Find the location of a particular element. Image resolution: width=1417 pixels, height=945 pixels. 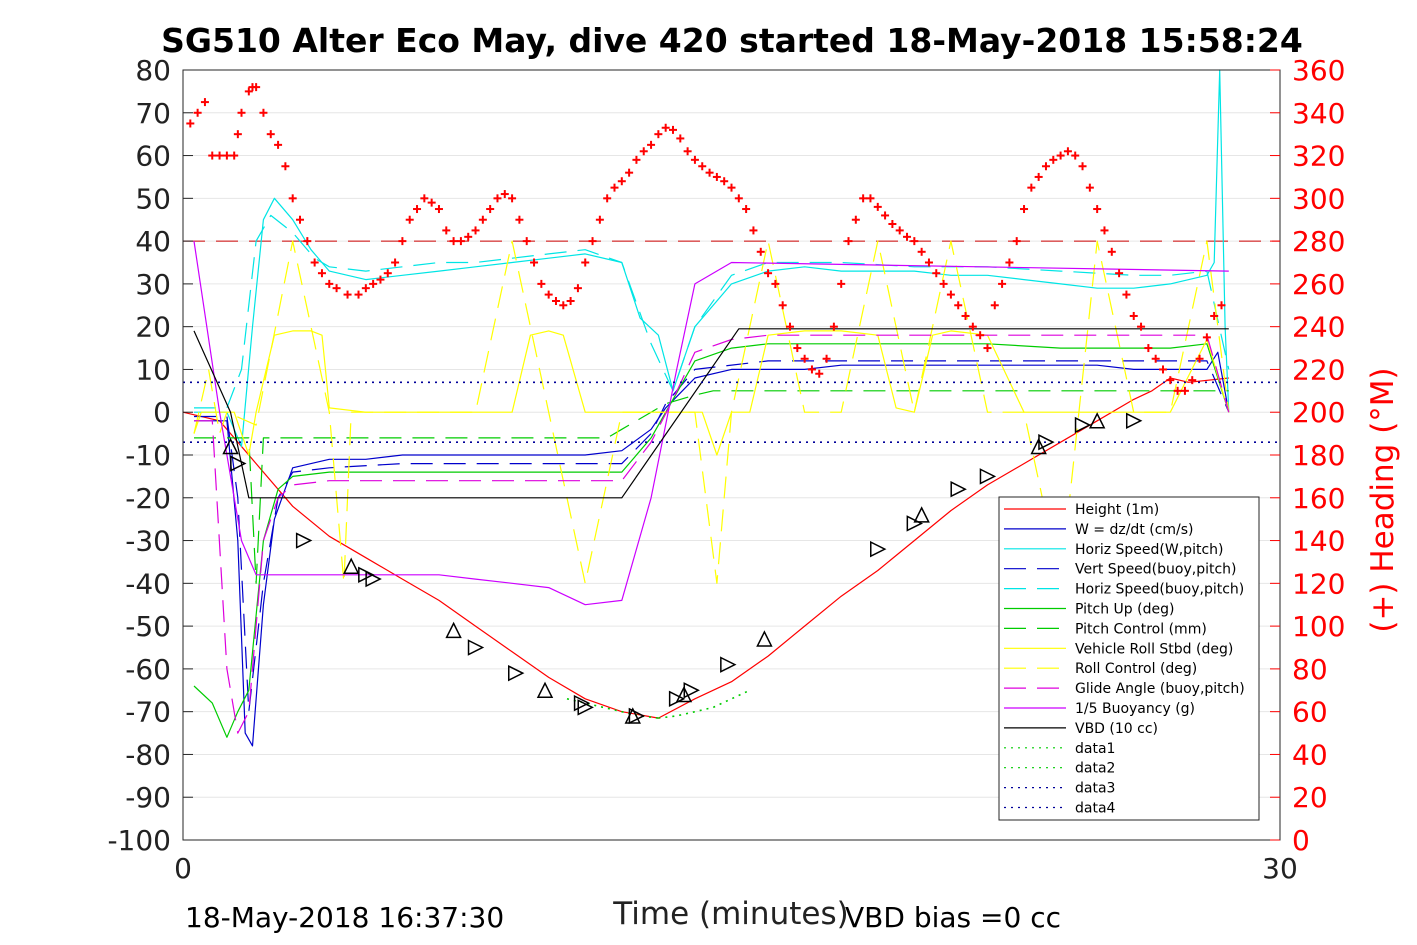

right-tick-label: 180 is located at coordinates (1318, 455).